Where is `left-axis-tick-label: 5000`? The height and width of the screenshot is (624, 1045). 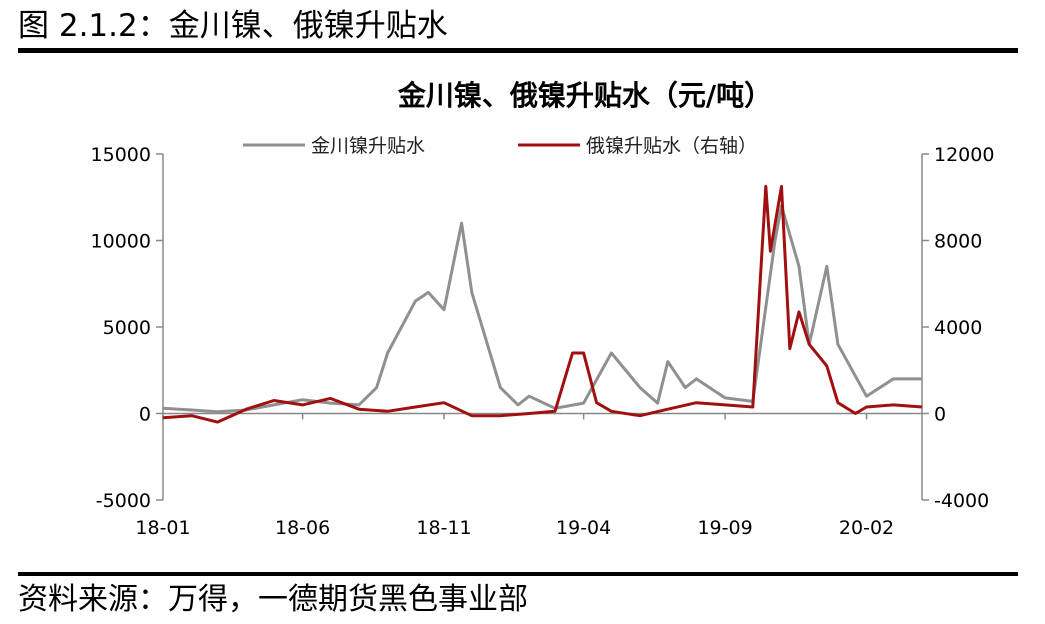 left-axis-tick-label: 5000 is located at coordinates (127, 328).